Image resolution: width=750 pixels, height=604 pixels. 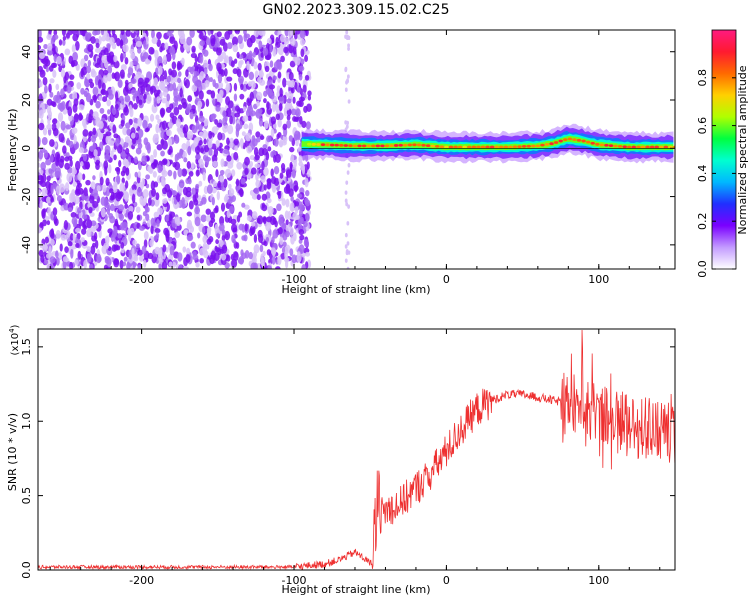 What do you see at coordinates (14, 339) in the screenshot?
I see `snr-multiplier: (x104)` at bounding box center [14, 339].